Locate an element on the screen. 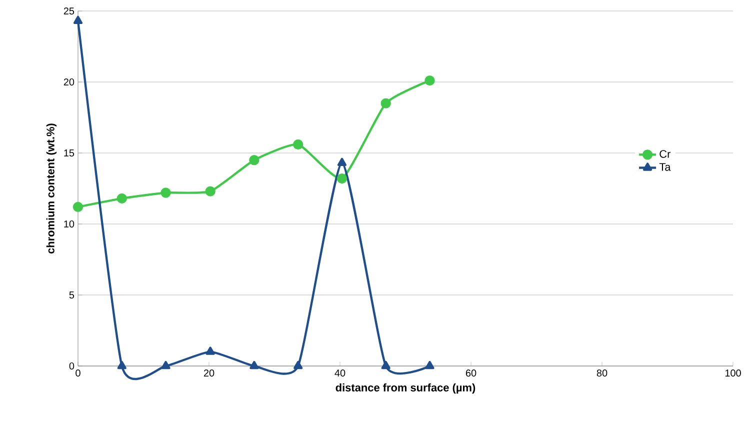 The height and width of the screenshot is (436, 750). x-axis-title: distance from surface (µm) is located at coordinates (406, 388).